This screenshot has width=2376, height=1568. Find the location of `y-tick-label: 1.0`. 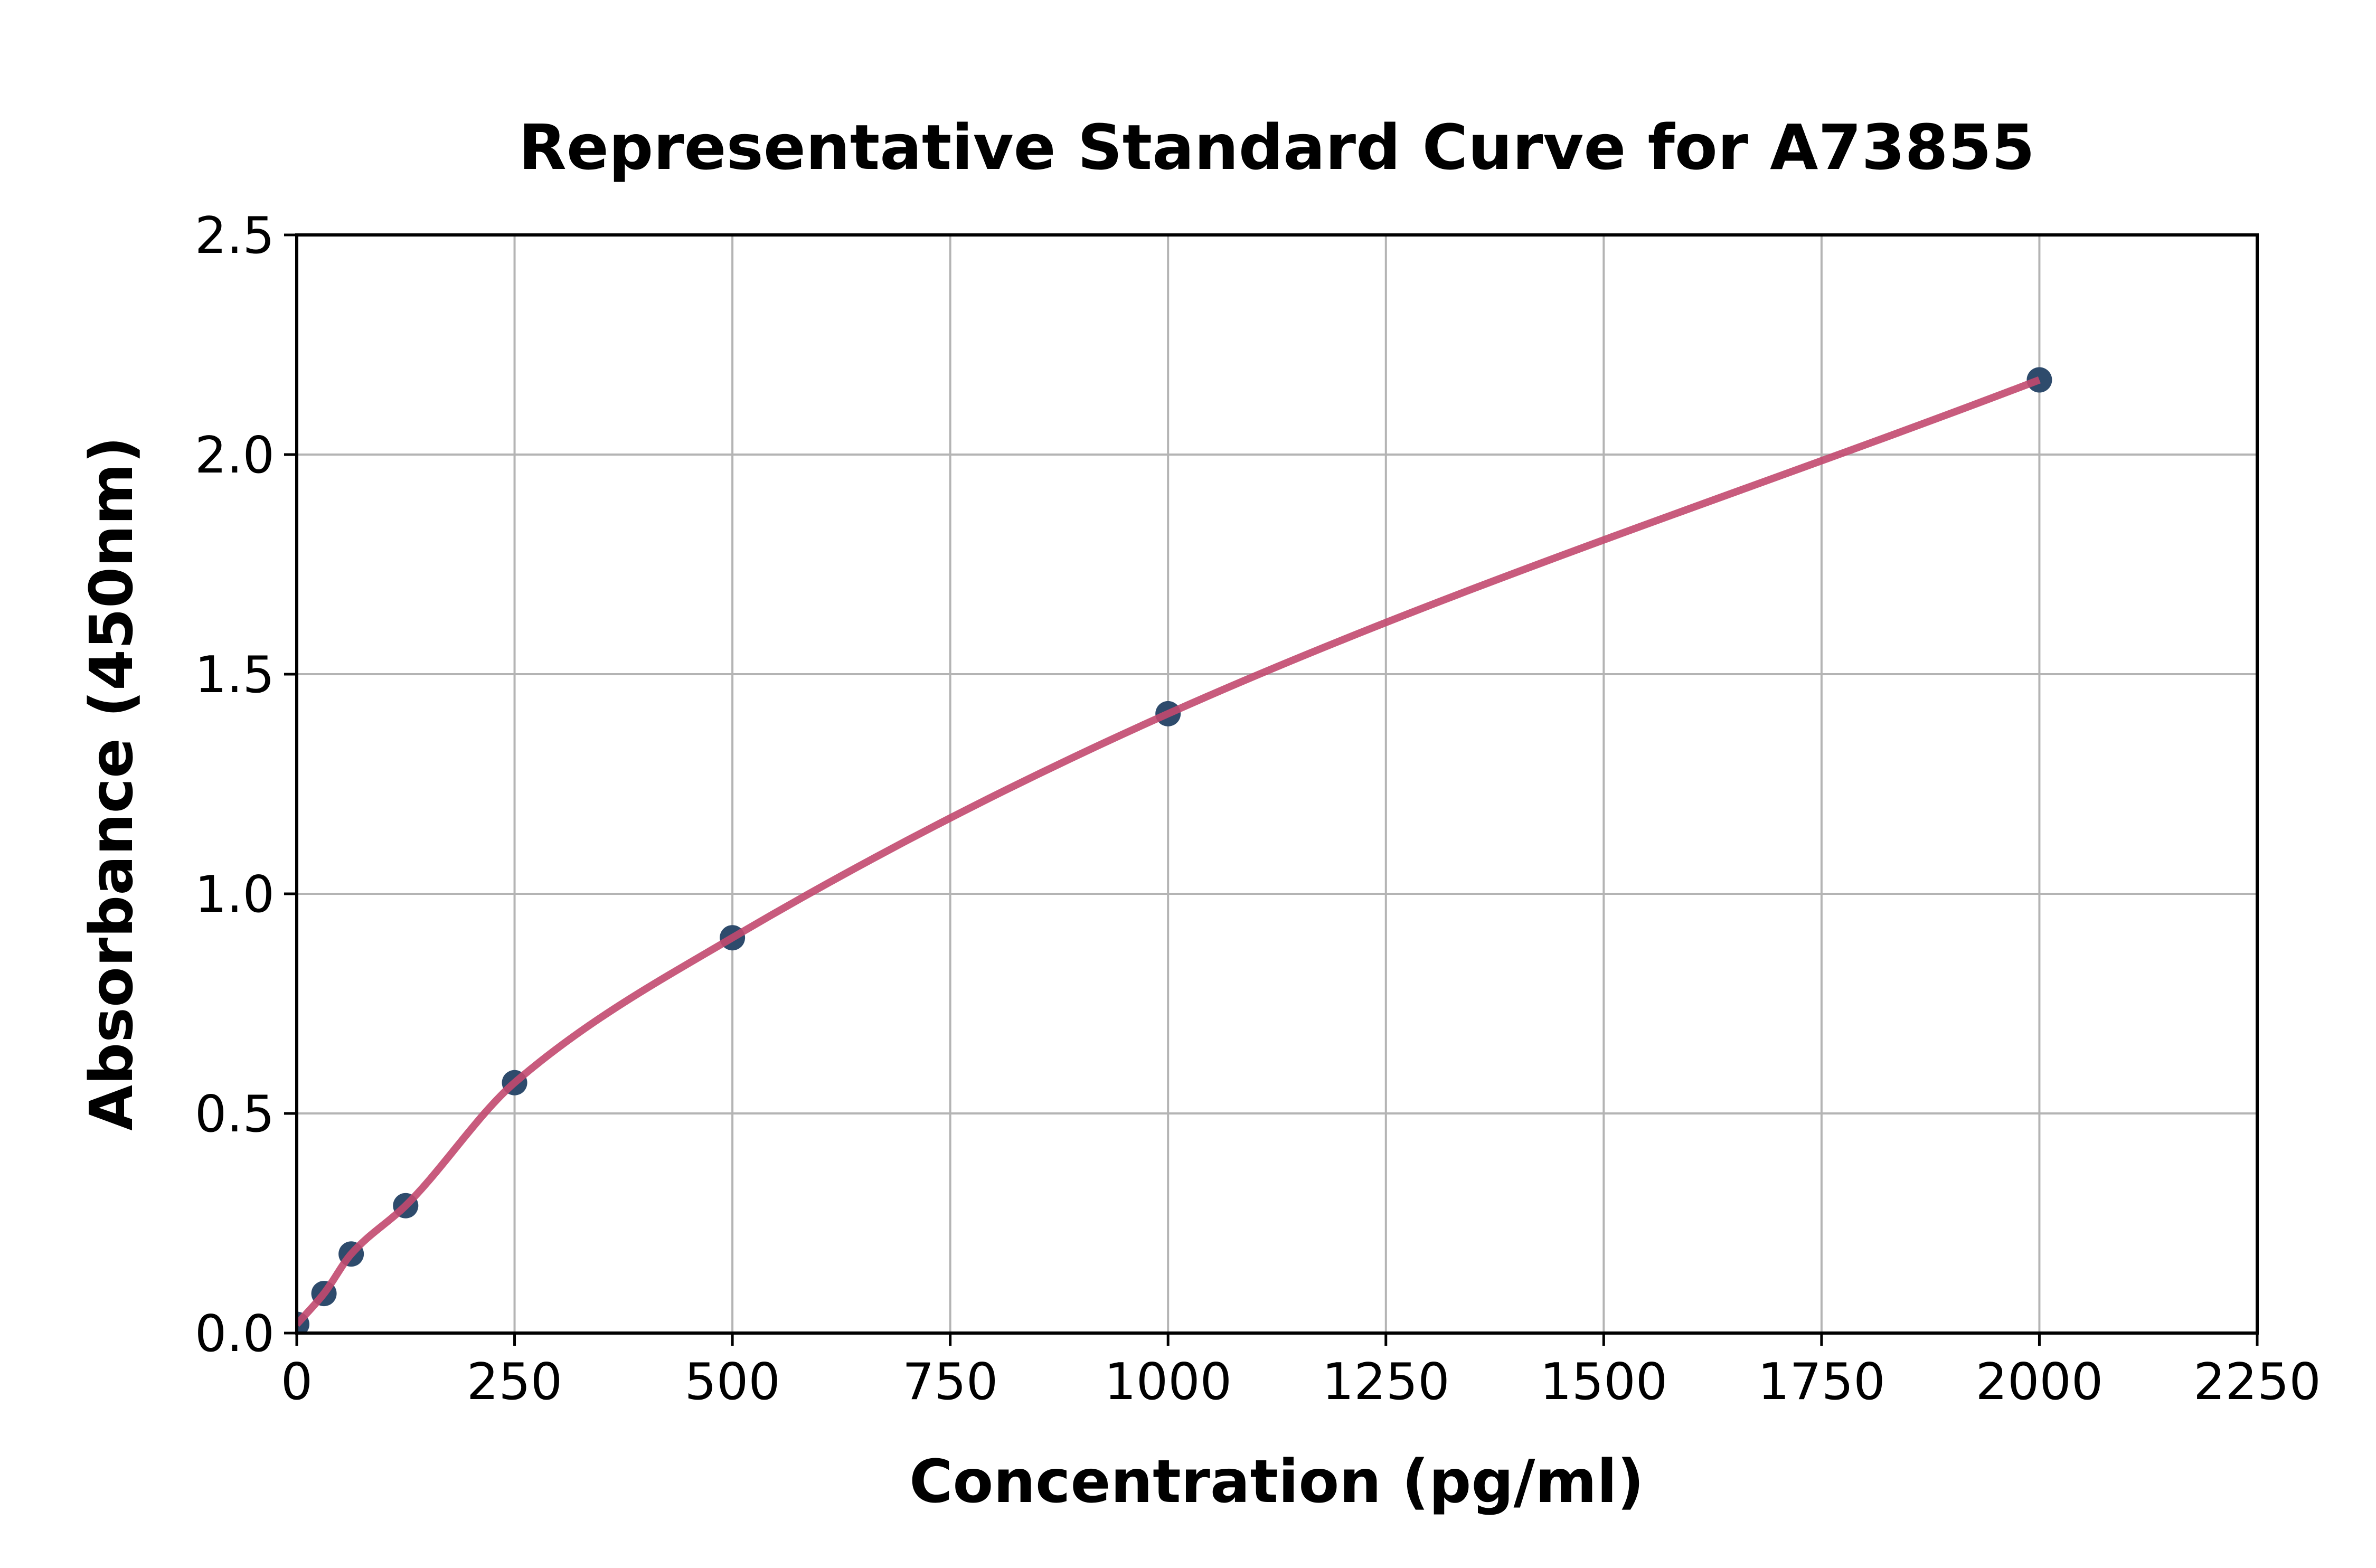

y-tick-label: 1.0 is located at coordinates (235, 895).